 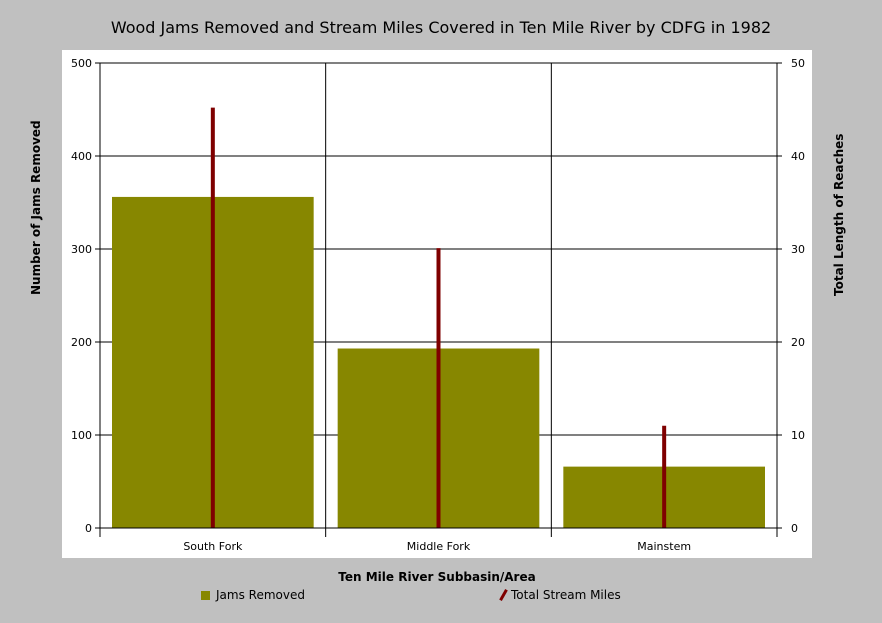 I want to click on x-tick-label: Middle Fork, so click(x=439, y=546).